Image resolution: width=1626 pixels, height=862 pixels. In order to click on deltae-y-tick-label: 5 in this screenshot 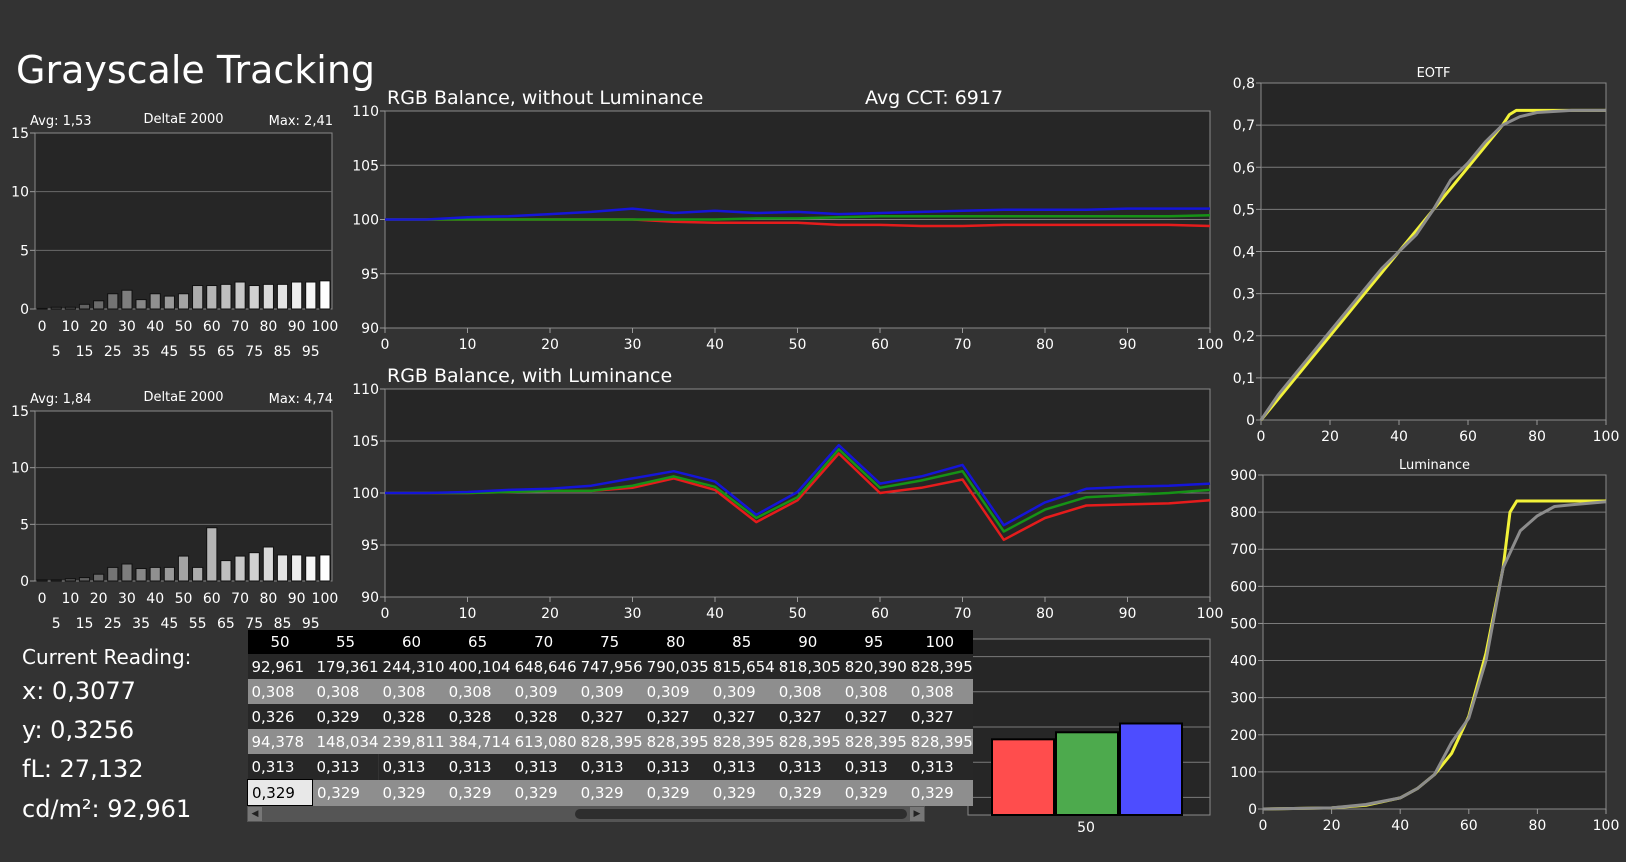, I will do `click(24, 525)`.